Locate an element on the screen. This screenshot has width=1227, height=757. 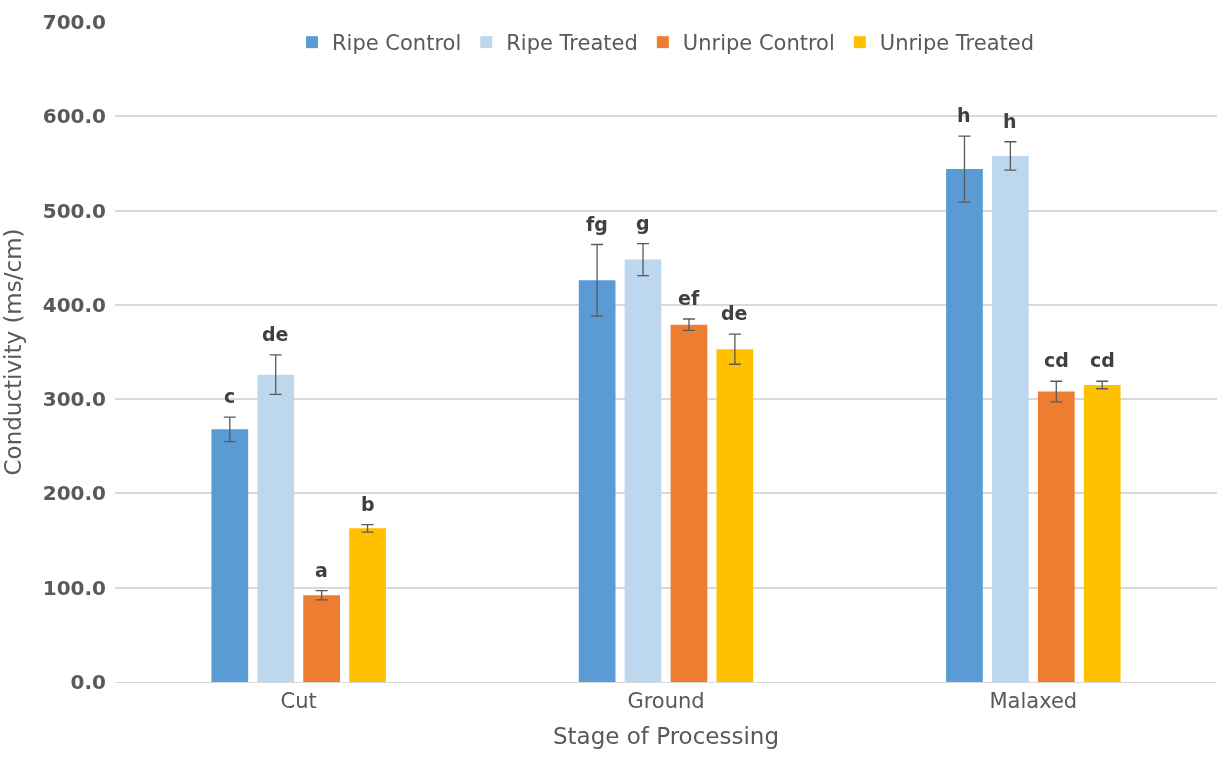
data-label: ef is located at coordinates (689, 298).